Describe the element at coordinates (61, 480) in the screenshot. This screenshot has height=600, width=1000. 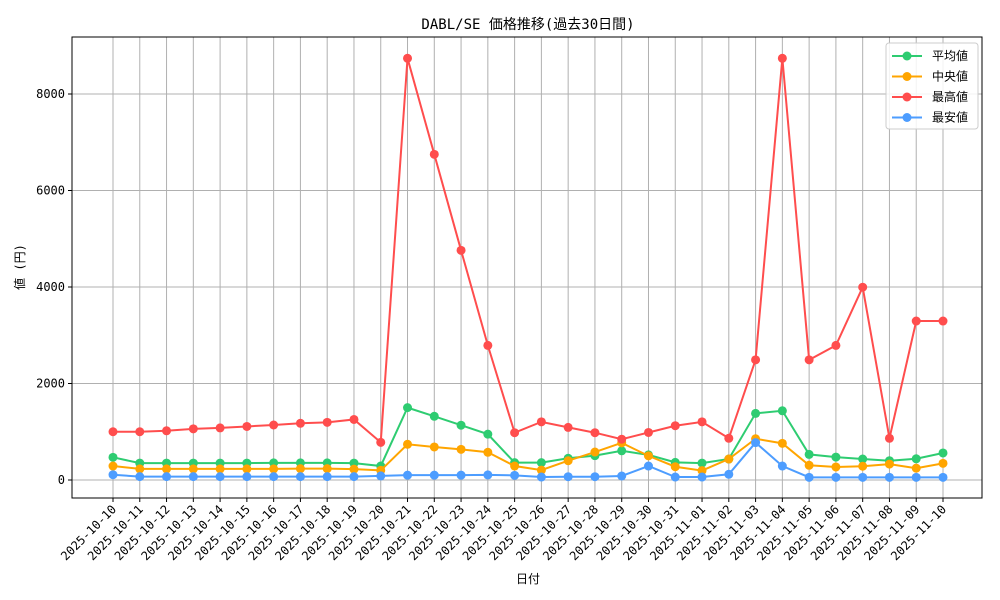
I see `y-tick-label: 0` at that location.